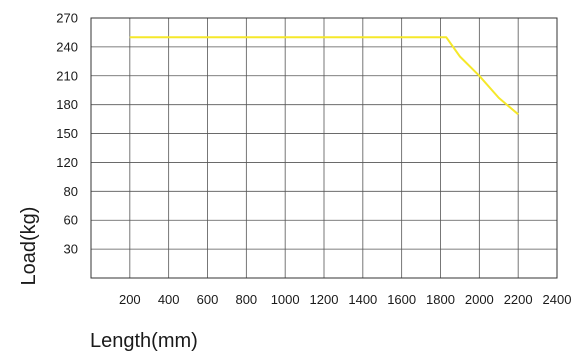 Image resolution: width=581 pixels, height=357 pixels. Describe the element at coordinates (557, 299) in the screenshot. I see `x-tick-label: 2400` at that location.